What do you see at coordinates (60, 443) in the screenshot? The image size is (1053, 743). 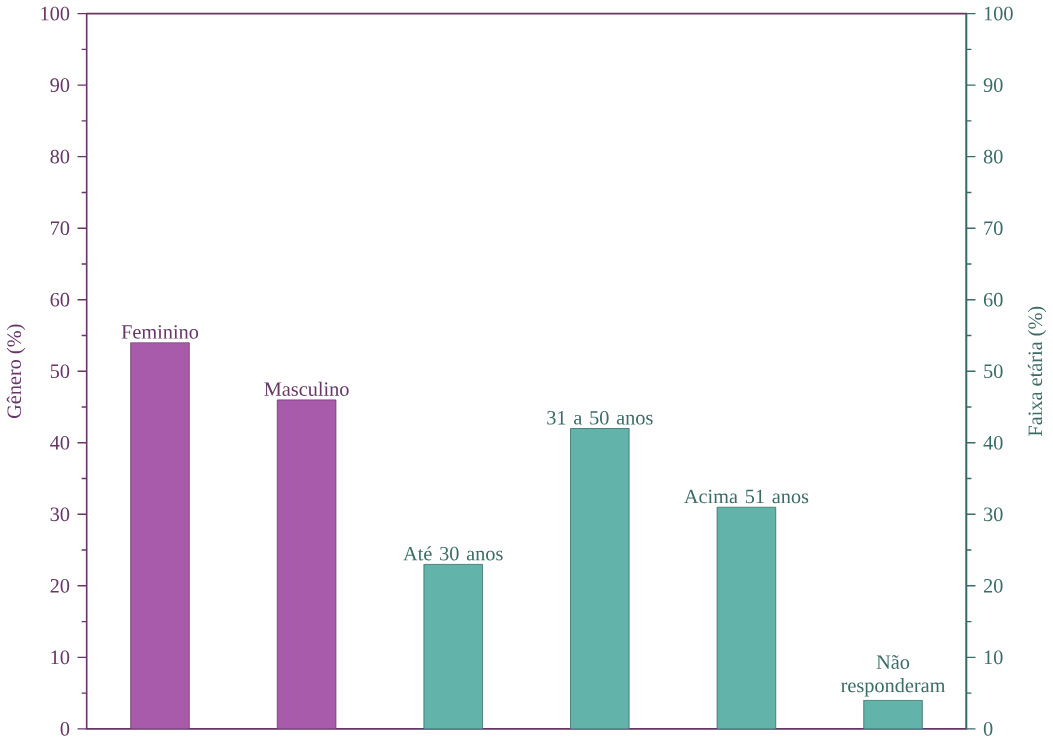 I see `y-tick-label: 40` at bounding box center [60, 443].